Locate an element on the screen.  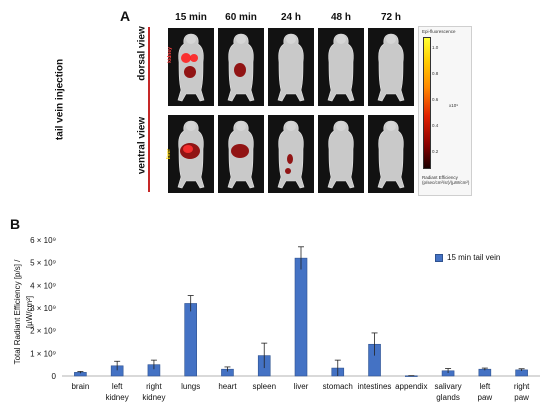
x-tick-label: stomach is located at coordinates (338, 386).